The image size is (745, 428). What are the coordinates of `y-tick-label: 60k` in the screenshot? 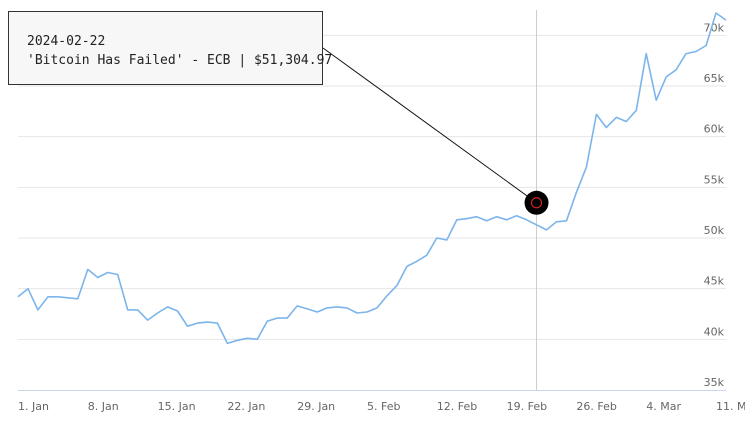 It's located at (714, 129).